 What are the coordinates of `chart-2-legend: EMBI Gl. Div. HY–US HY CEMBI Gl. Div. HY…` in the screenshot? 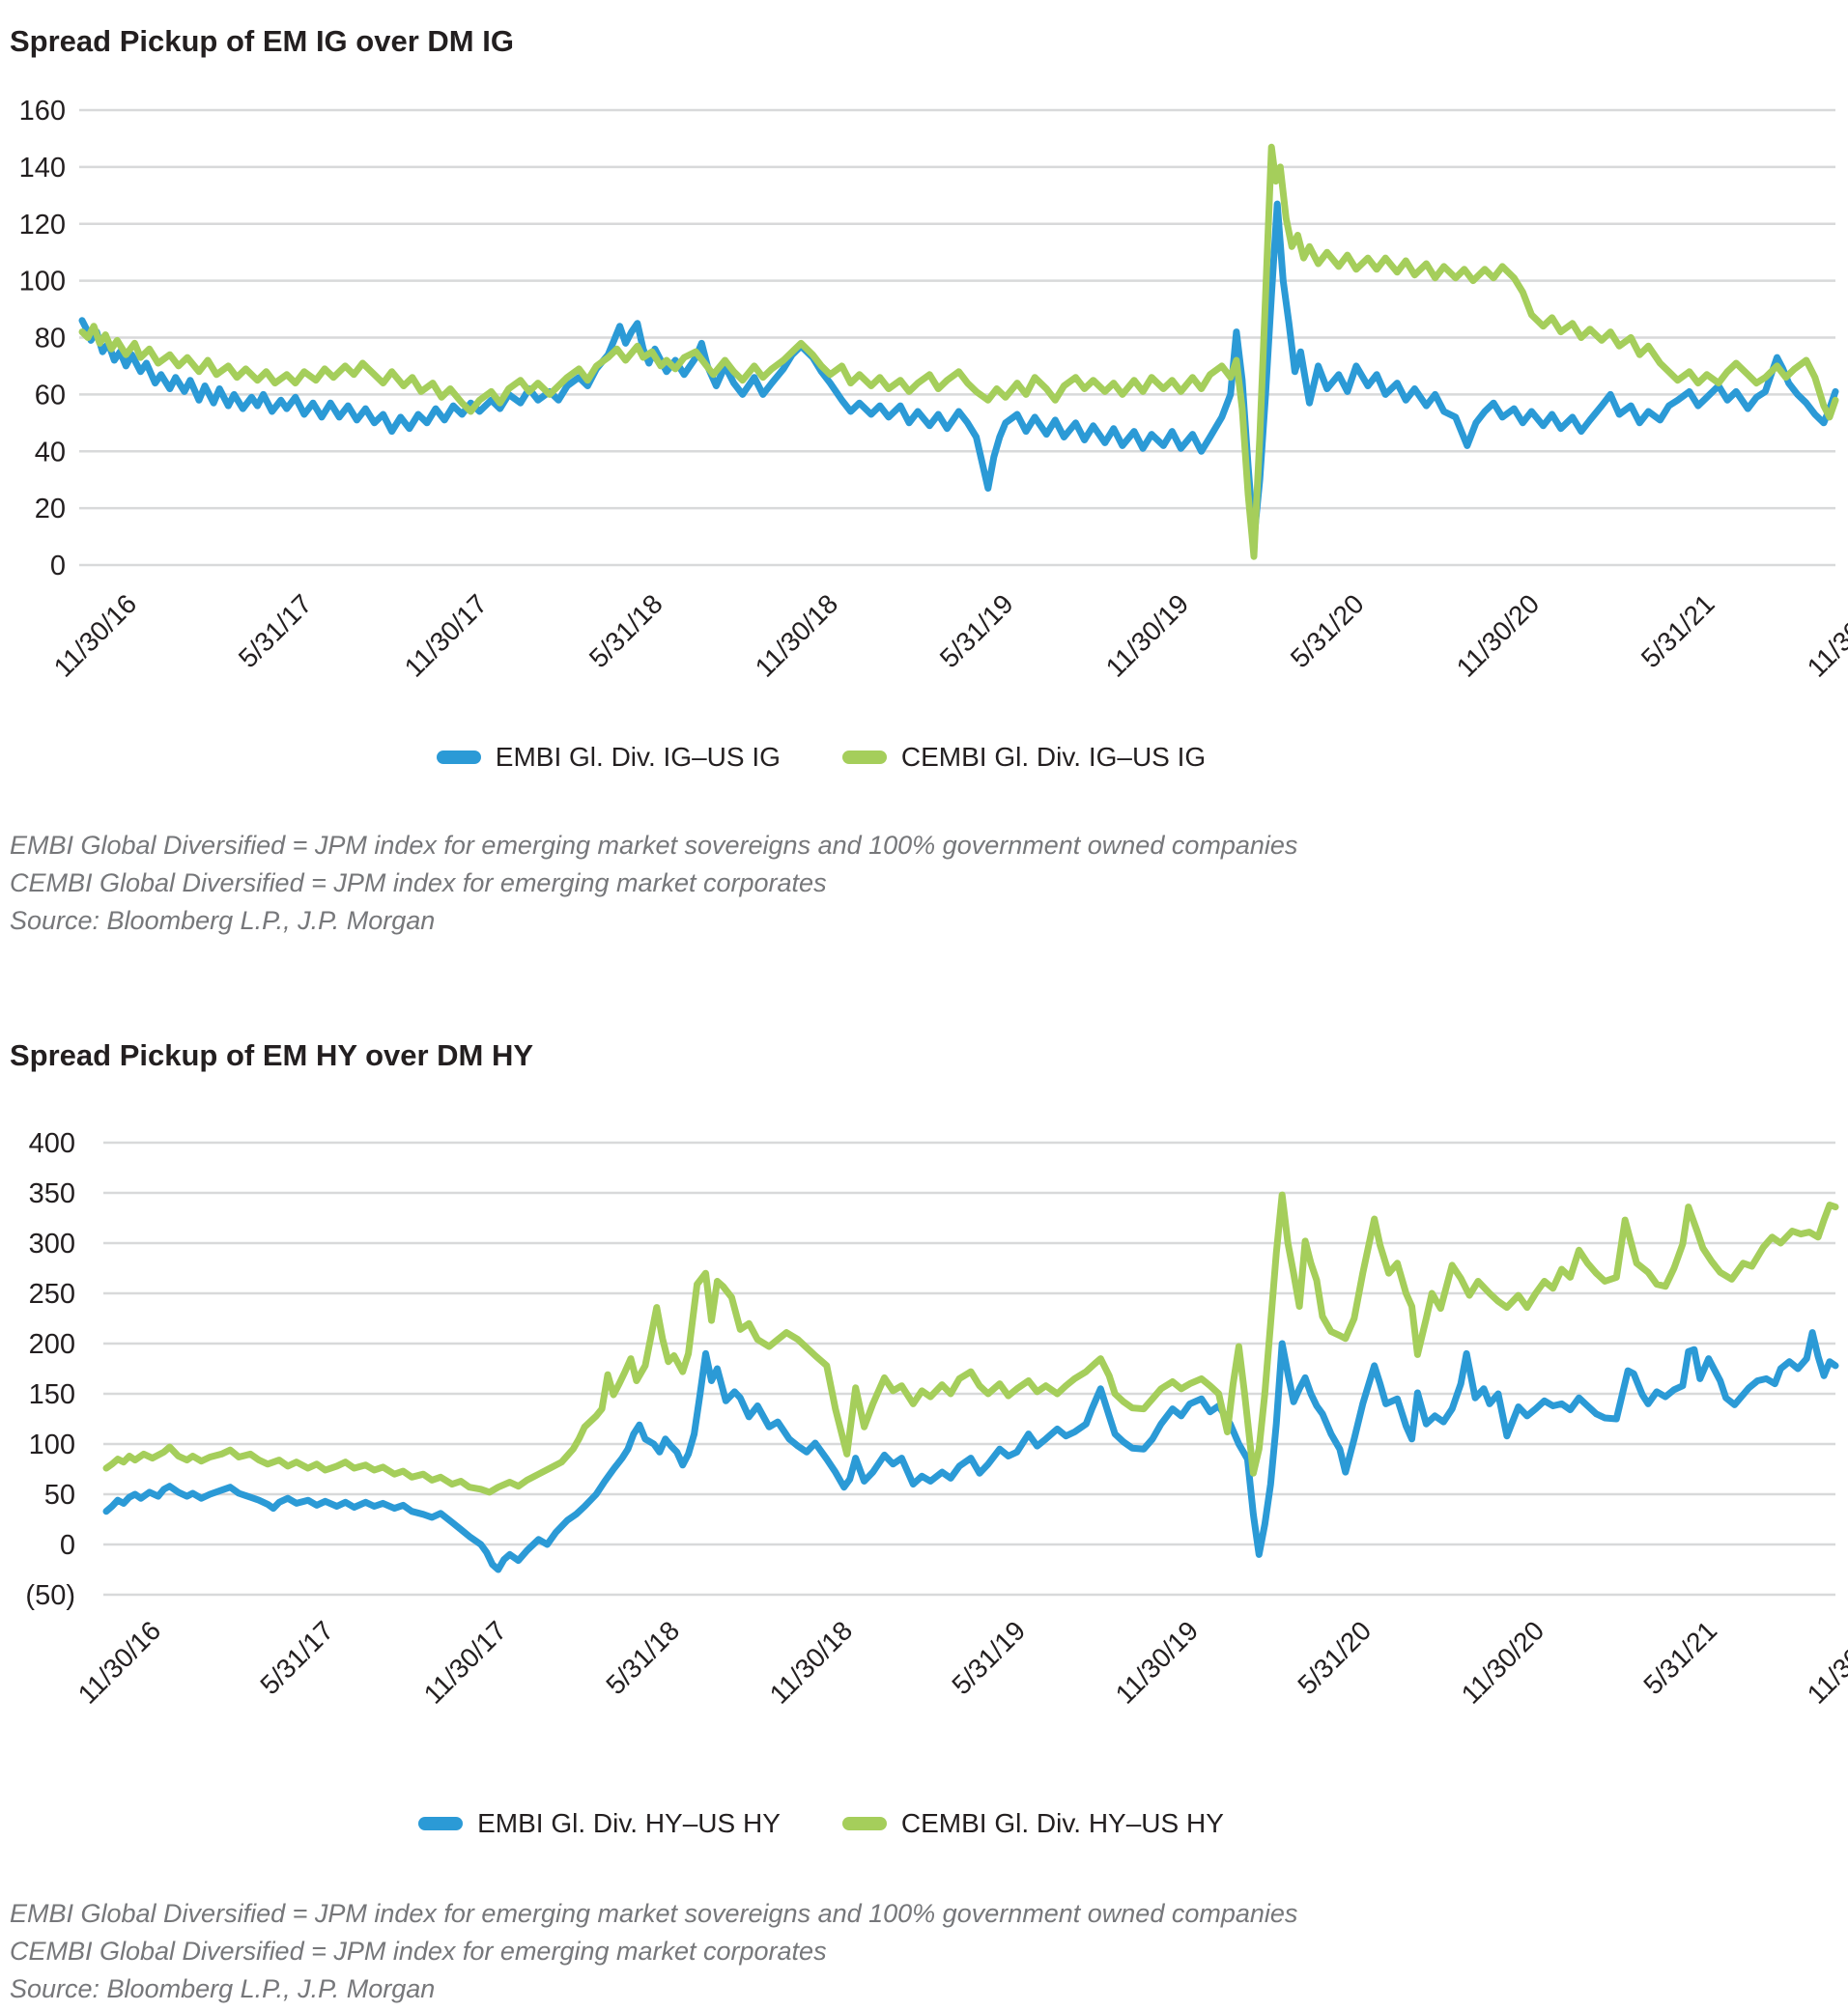 It's located at (821, 1824).